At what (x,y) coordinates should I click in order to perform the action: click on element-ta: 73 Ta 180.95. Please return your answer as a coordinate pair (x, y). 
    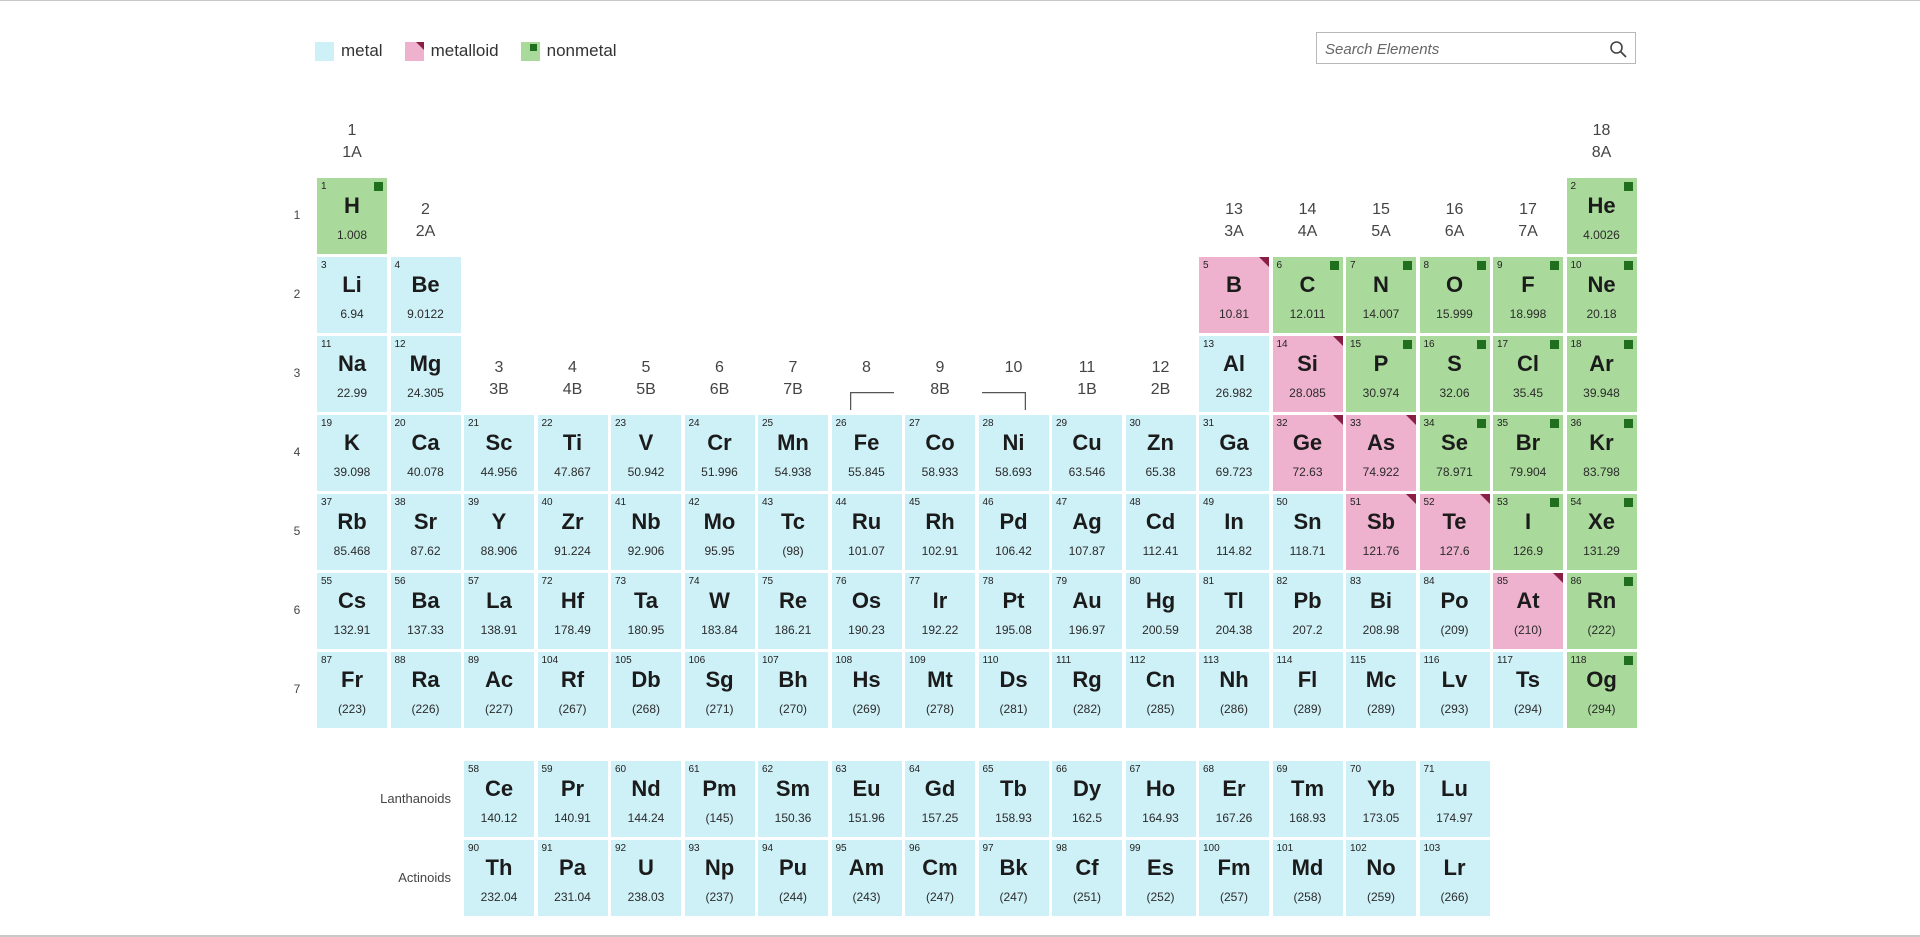
    Looking at the image, I should click on (646, 611).